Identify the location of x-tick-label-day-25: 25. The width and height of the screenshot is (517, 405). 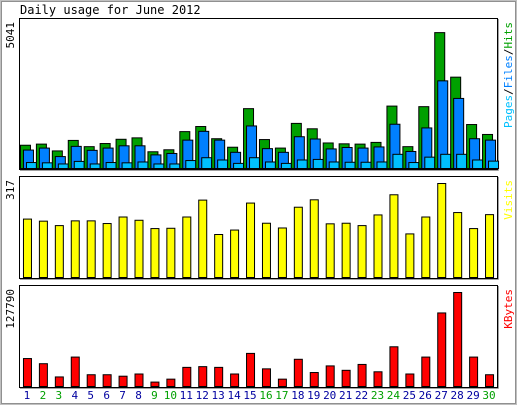
(409, 395).